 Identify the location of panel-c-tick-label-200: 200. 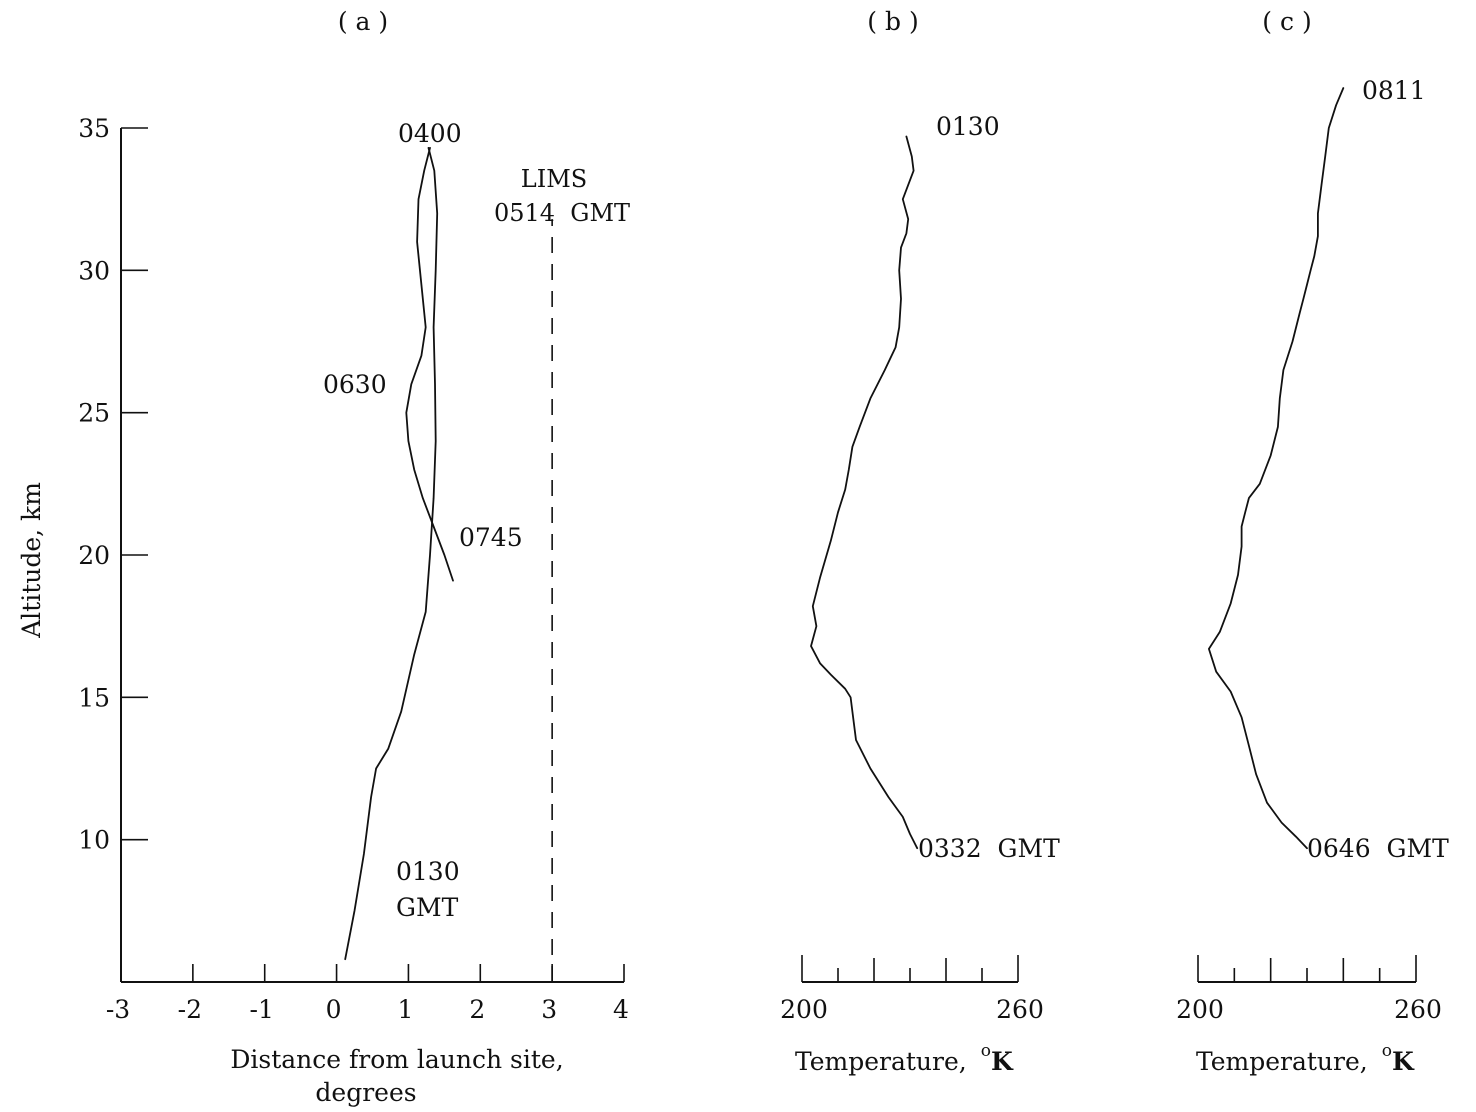
(1200, 1009).